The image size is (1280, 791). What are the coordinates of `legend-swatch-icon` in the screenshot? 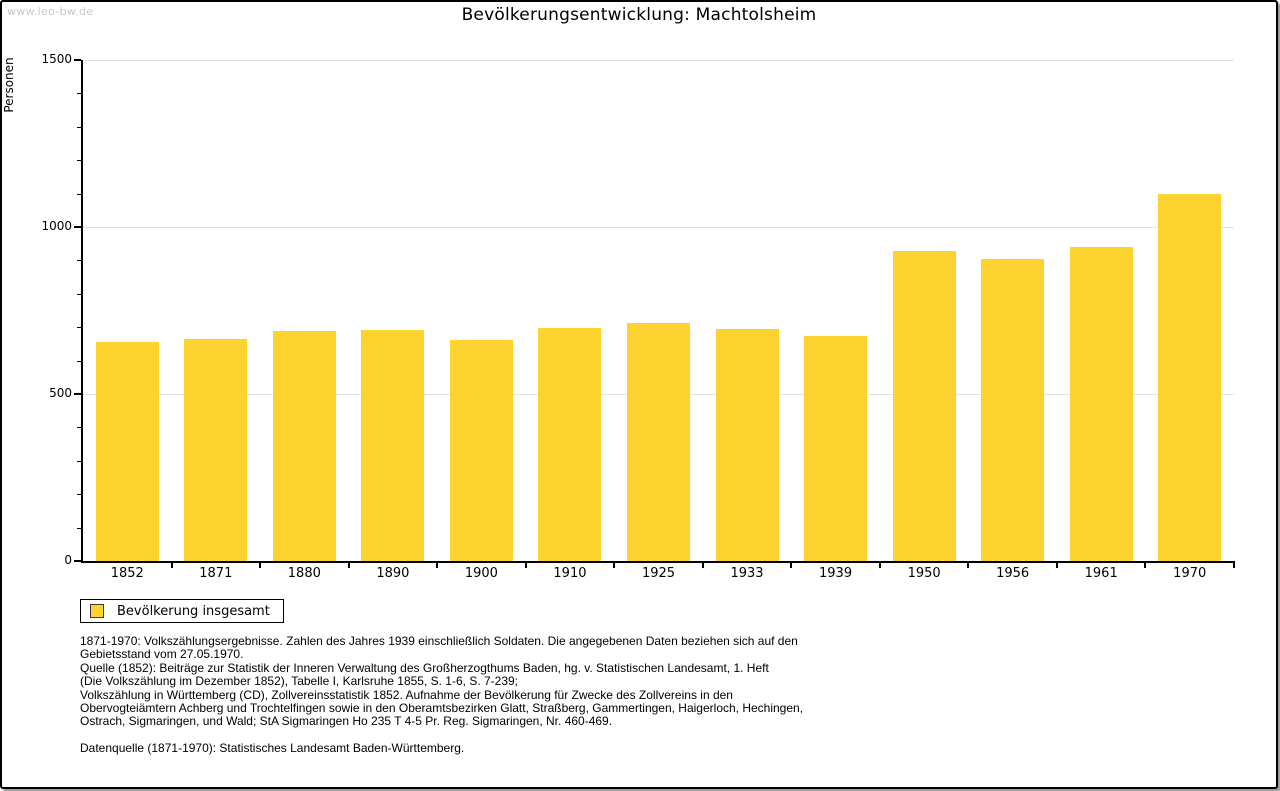 It's located at (97, 611).